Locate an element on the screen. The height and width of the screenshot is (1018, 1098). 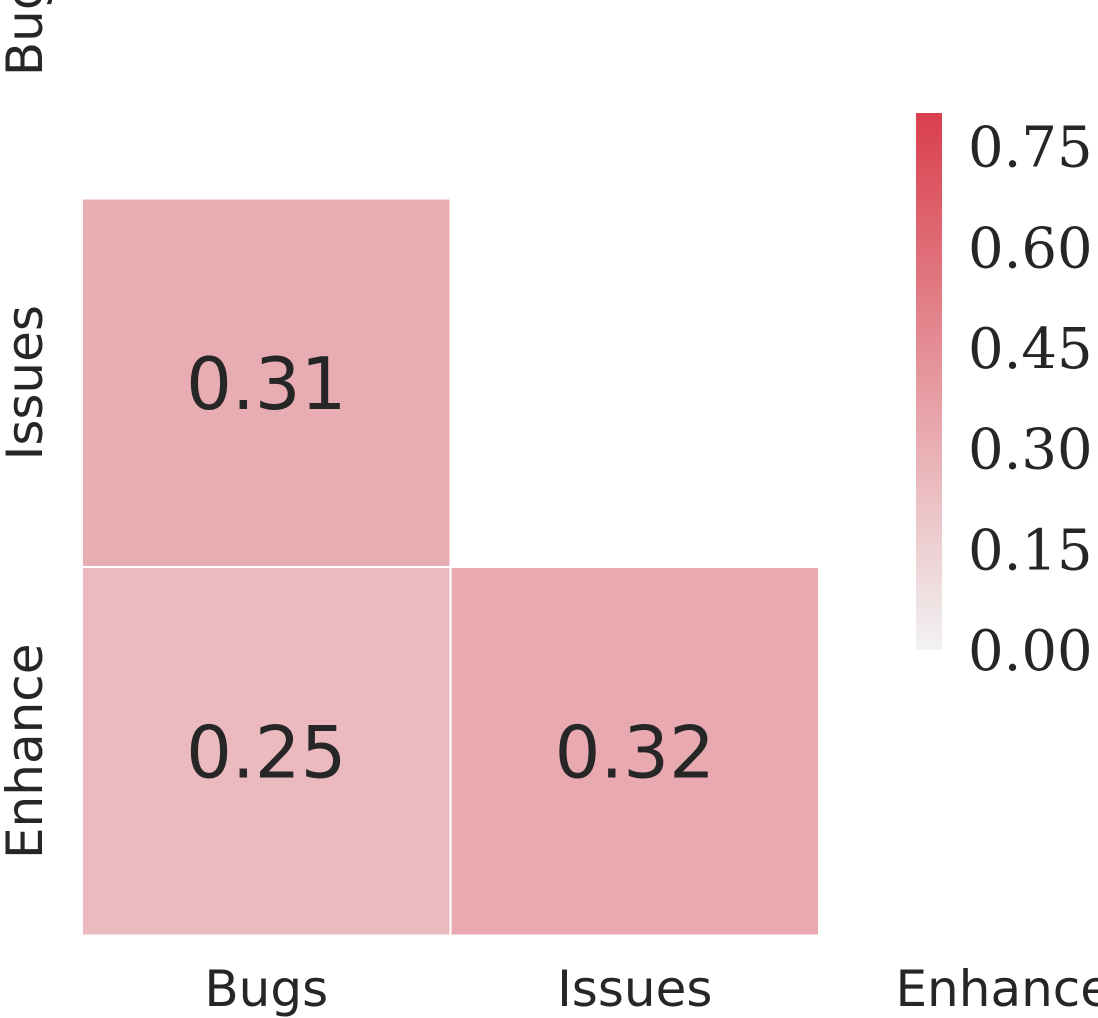
cell-value-label: 0.25 is located at coordinates (266, 752).